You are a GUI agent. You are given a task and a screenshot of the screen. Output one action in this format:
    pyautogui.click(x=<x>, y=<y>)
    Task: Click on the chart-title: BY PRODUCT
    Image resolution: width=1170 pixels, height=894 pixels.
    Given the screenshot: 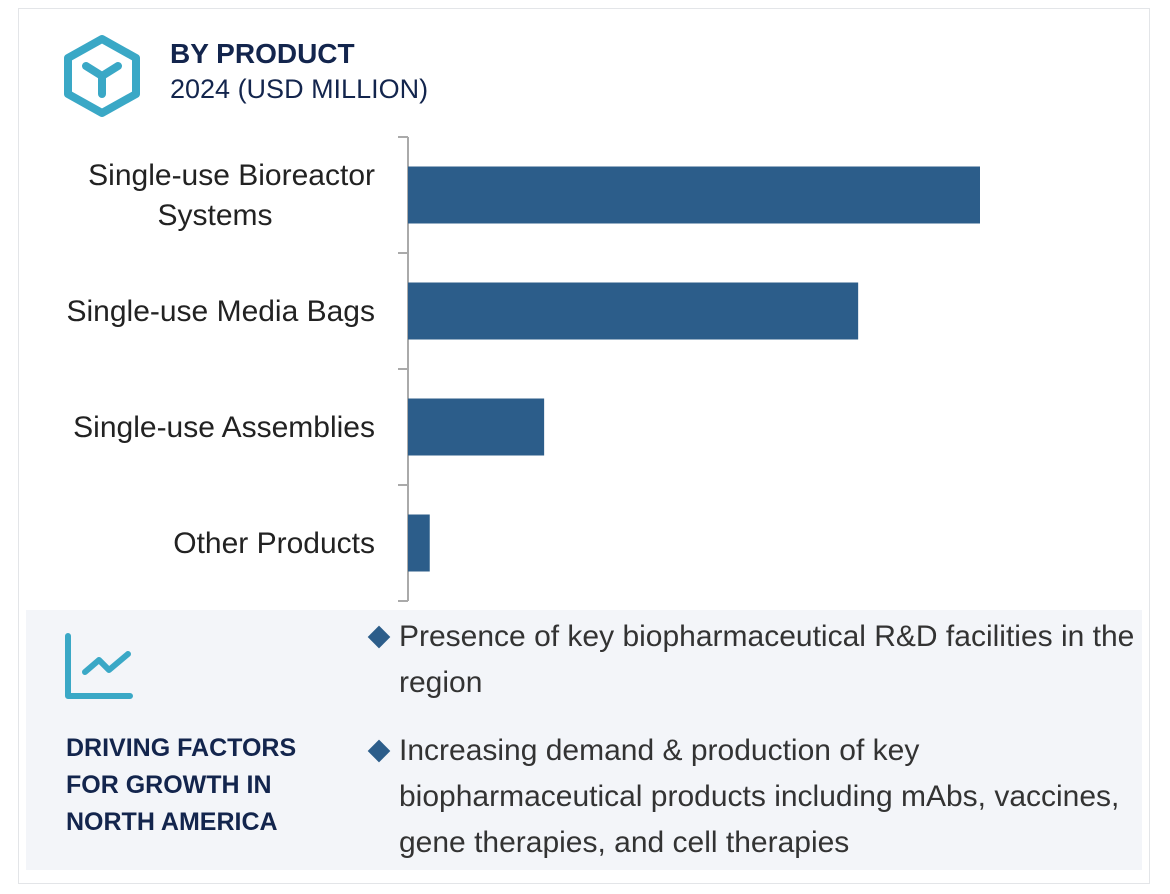 What is the action you would take?
    pyautogui.click(x=262, y=53)
    